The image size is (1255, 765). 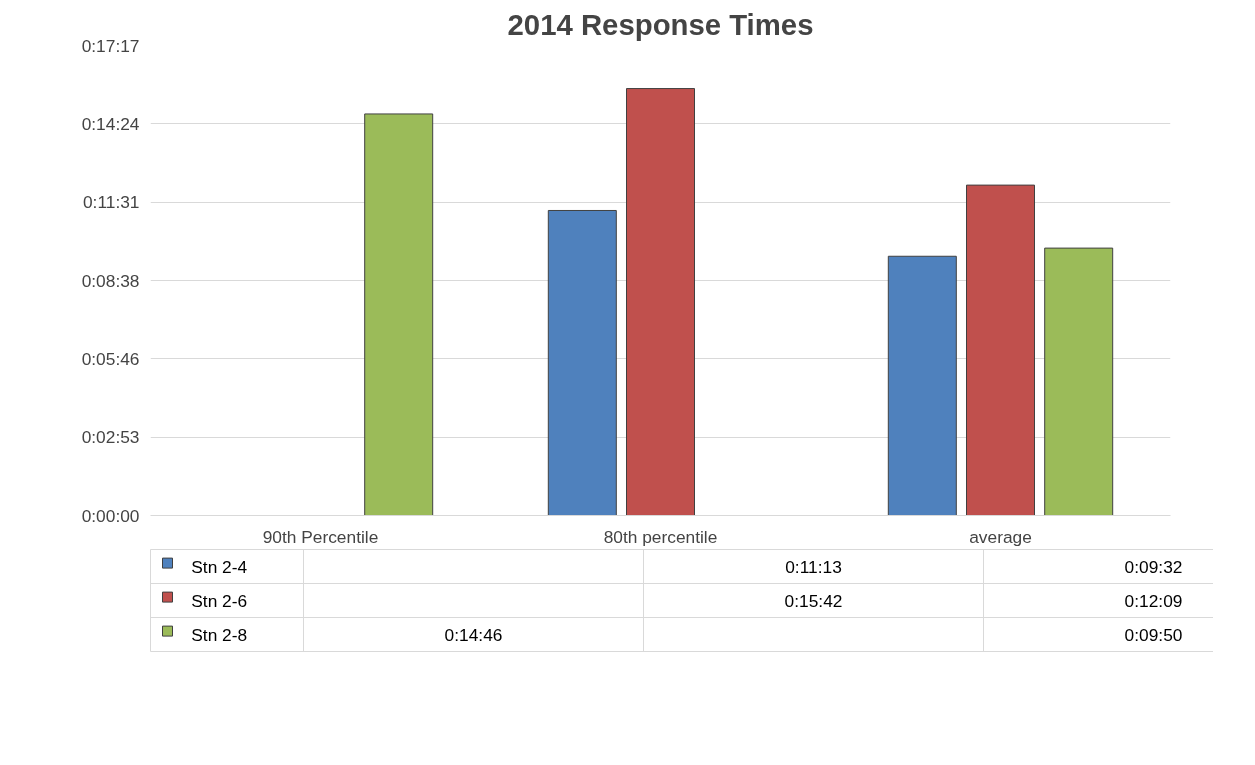 What do you see at coordinates (1153, 566) in the screenshot?
I see `data-label: 0:09:32` at bounding box center [1153, 566].